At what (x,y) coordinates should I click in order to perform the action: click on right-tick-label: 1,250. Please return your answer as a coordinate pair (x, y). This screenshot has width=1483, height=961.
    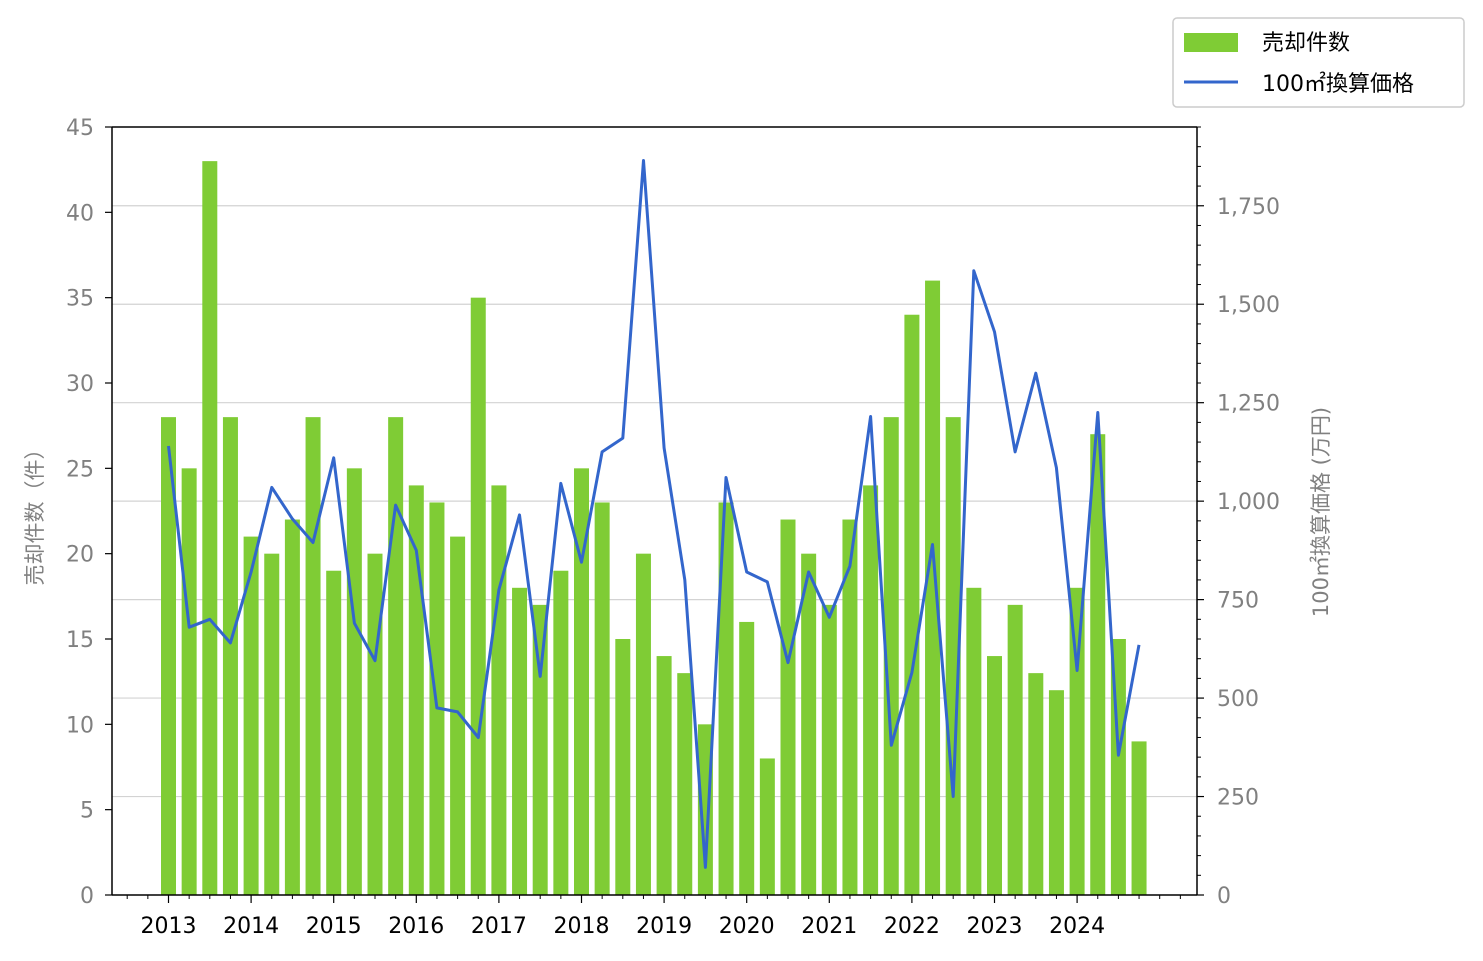
    Looking at the image, I should click on (1248, 404).